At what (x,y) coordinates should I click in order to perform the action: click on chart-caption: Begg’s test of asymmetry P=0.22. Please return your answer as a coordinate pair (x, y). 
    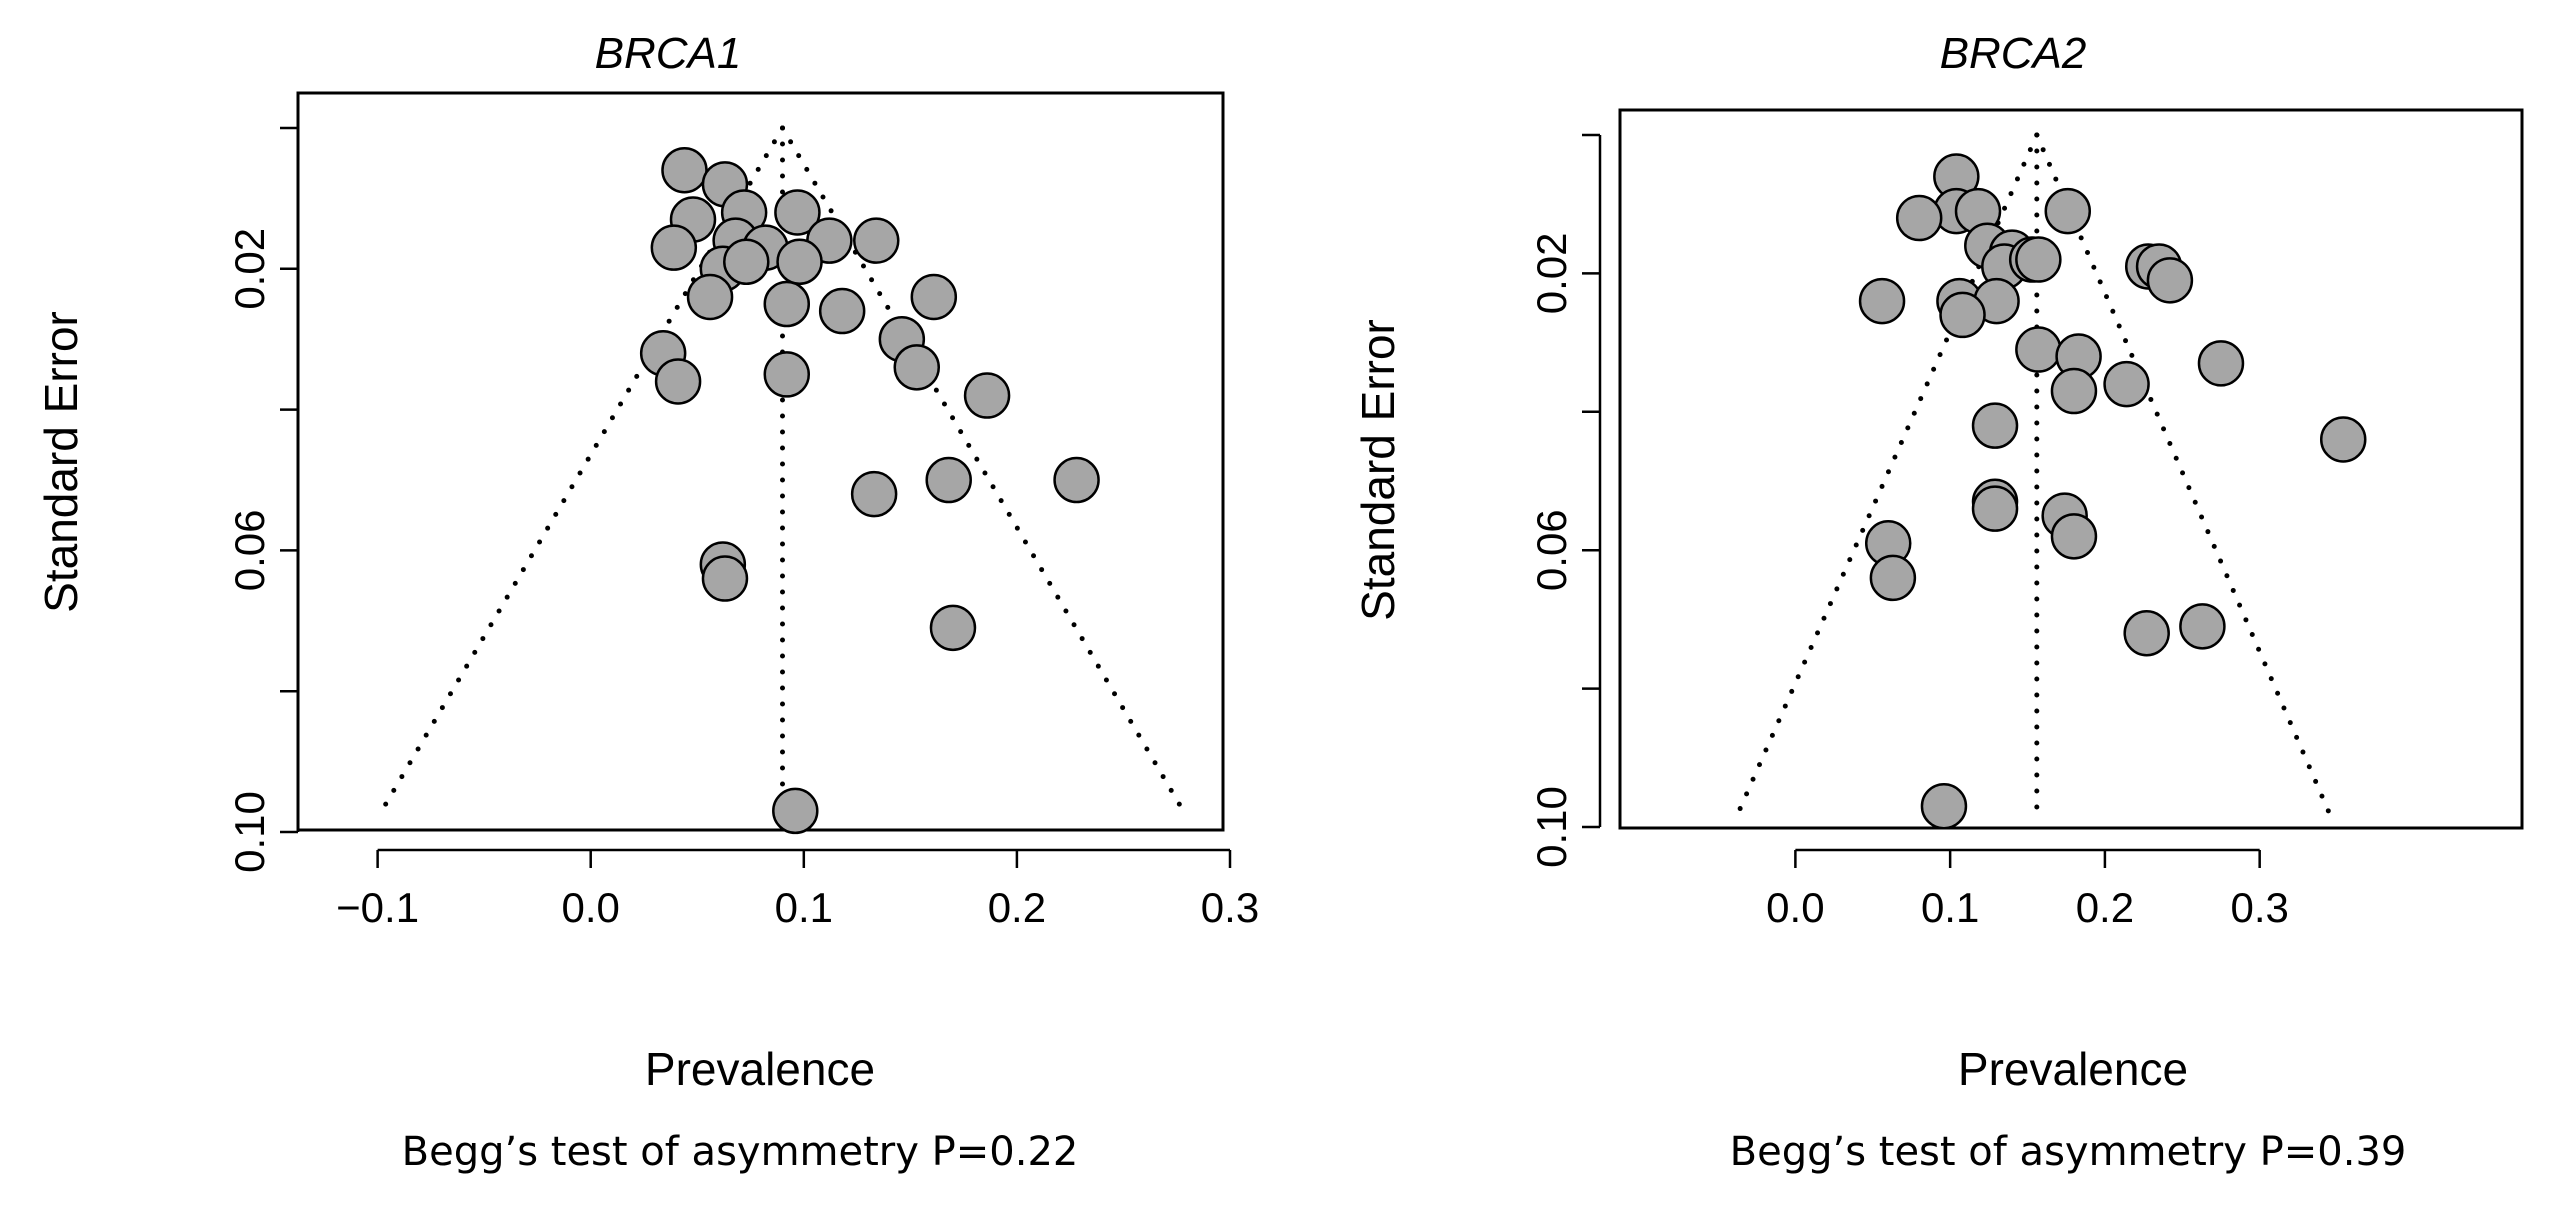
    Looking at the image, I should click on (740, 1152).